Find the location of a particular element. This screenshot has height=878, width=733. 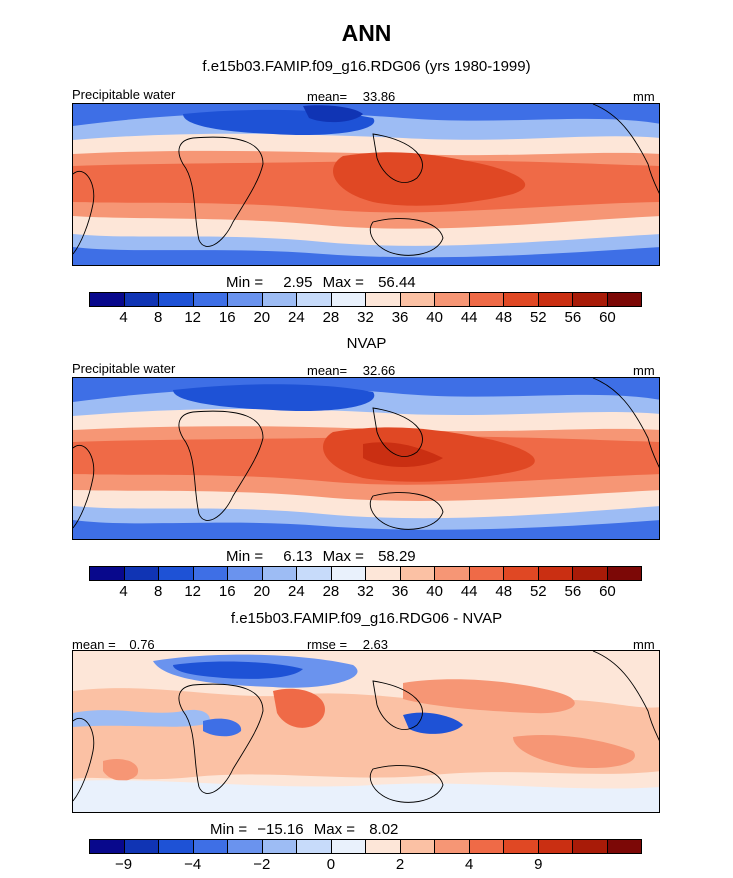

panel-2-map is located at coordinates (366, 458).